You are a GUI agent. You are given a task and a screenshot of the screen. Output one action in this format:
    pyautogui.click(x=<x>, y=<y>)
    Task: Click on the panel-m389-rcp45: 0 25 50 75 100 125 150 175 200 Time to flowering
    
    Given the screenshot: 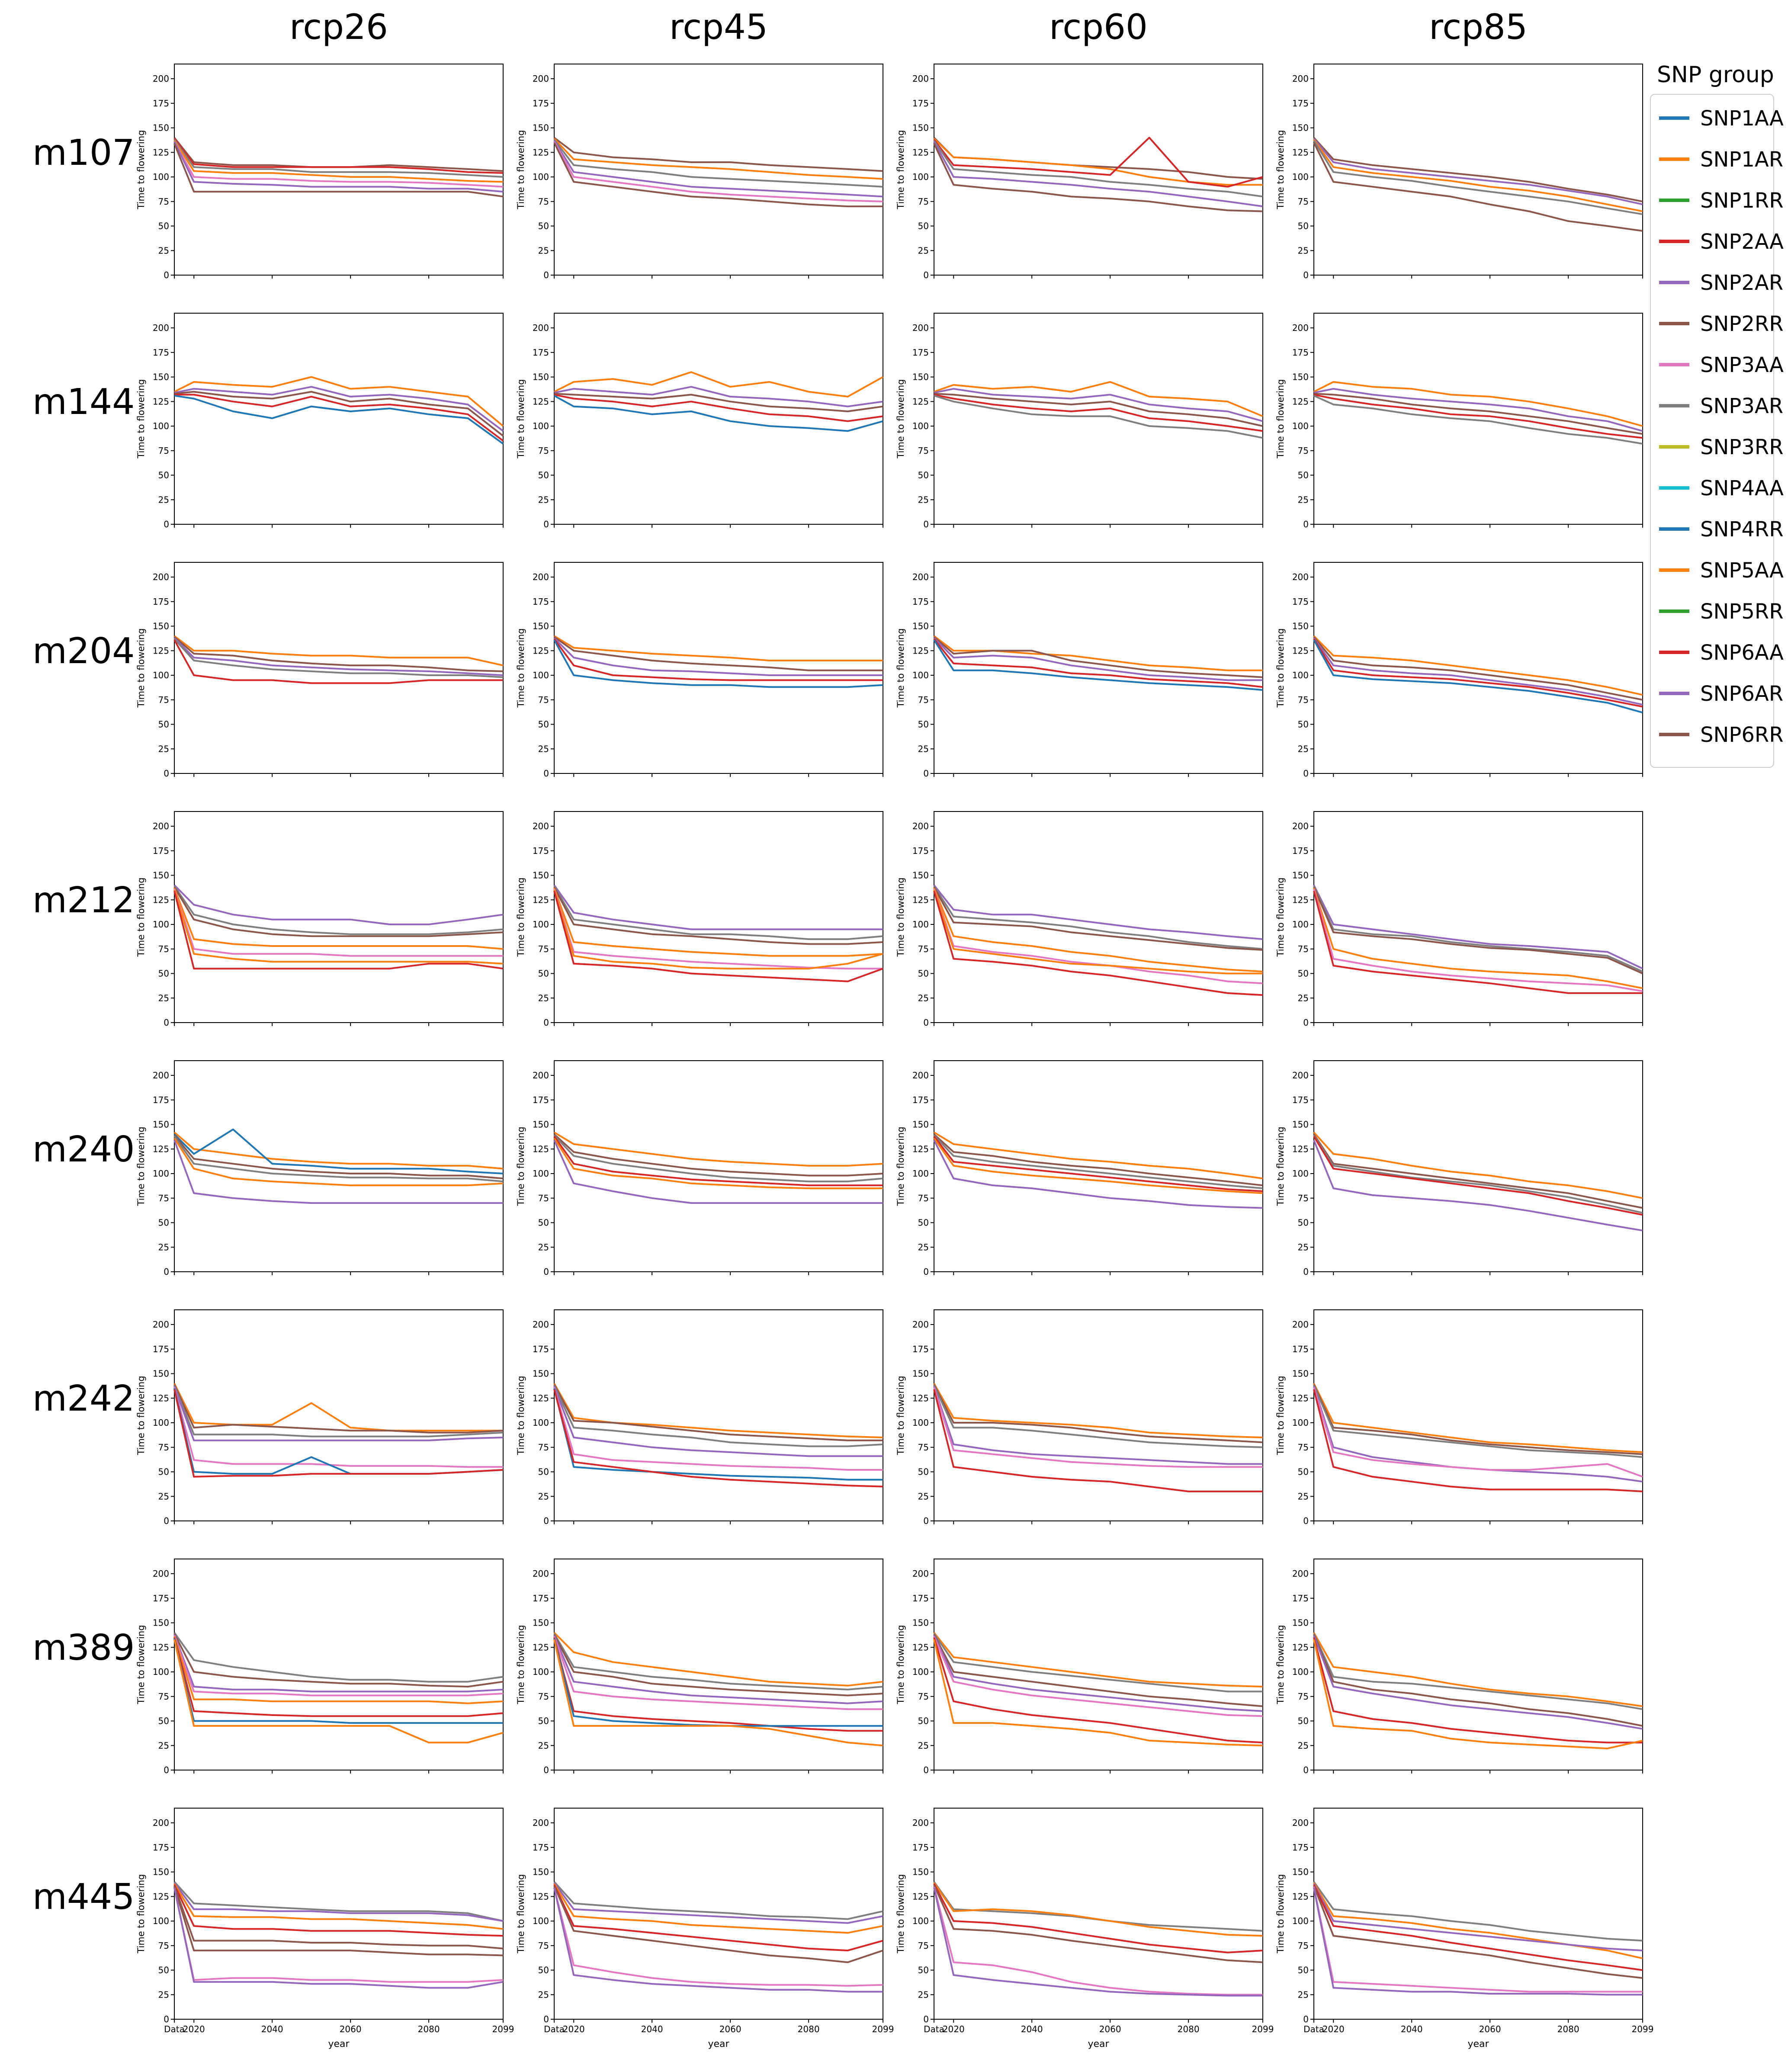 What is the action you would take?
    pyautogui.click(x=699, y=1667)
    